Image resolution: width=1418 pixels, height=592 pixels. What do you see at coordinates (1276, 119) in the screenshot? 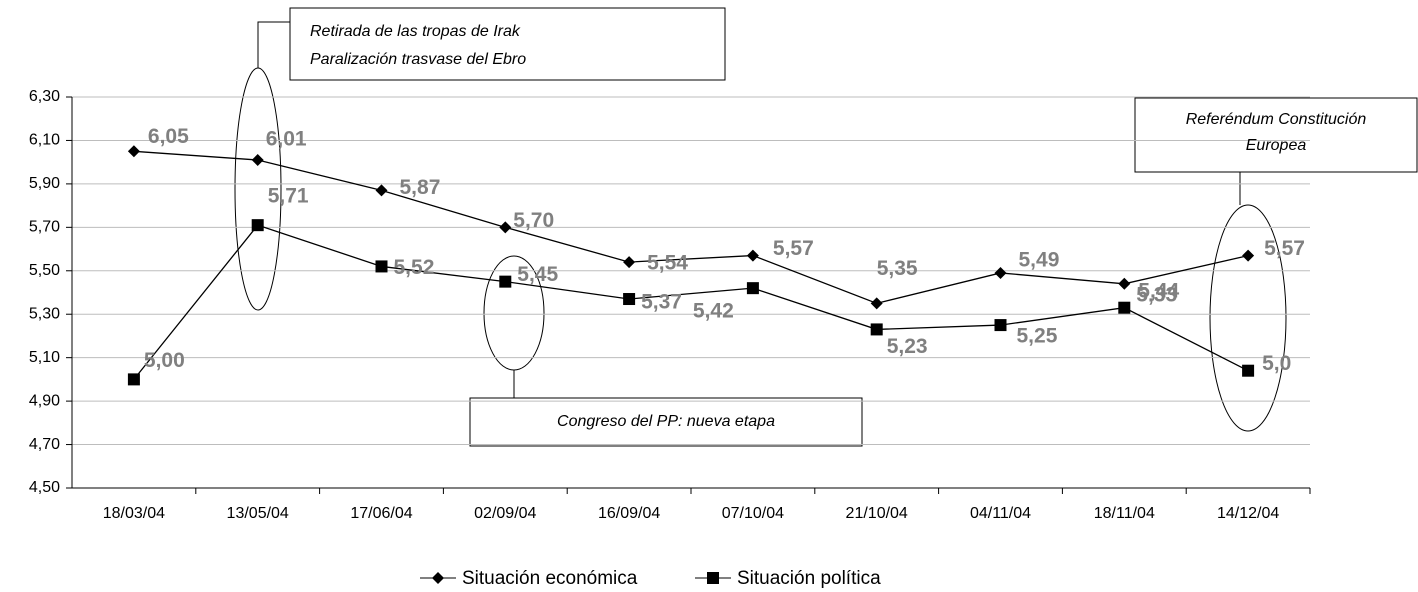
I see `annotation-text: Referéndum Constitución` at bounding box center [1276, 119].